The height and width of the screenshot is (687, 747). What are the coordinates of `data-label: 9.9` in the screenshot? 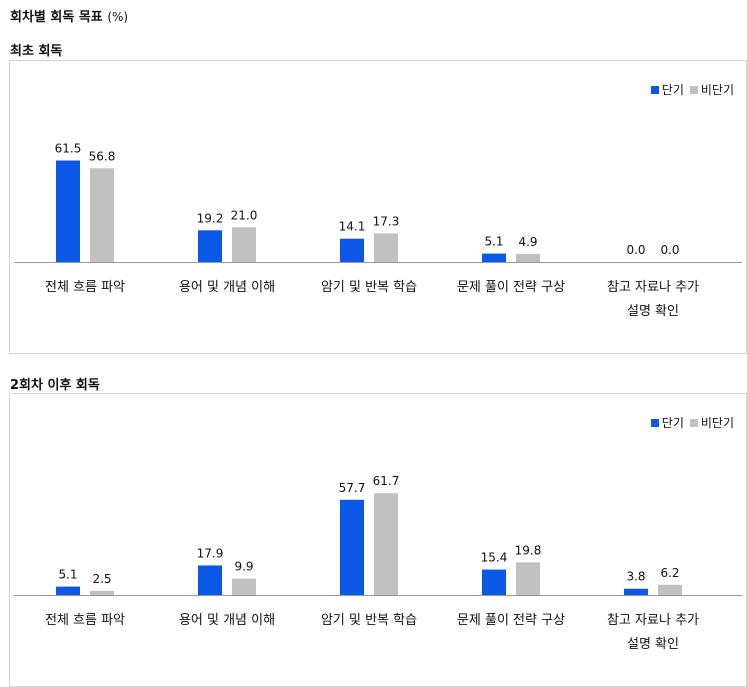 It's located at (243, 567).